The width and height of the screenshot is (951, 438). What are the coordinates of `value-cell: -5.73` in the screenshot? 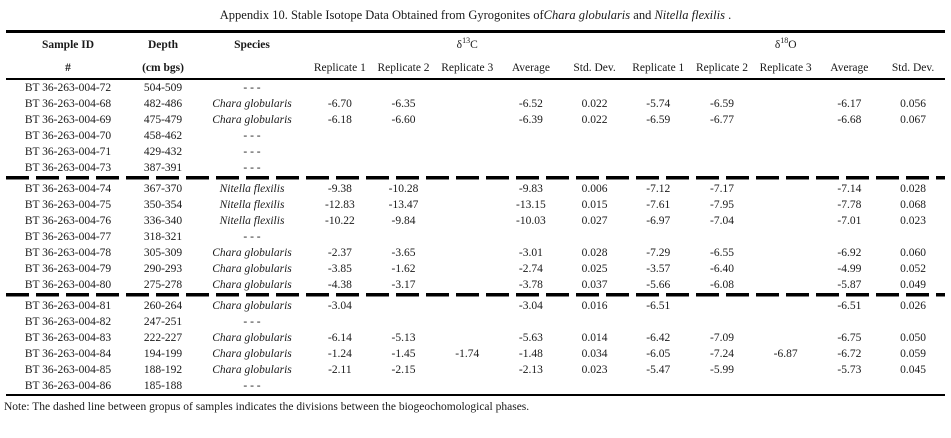 It's located at (849, 369).